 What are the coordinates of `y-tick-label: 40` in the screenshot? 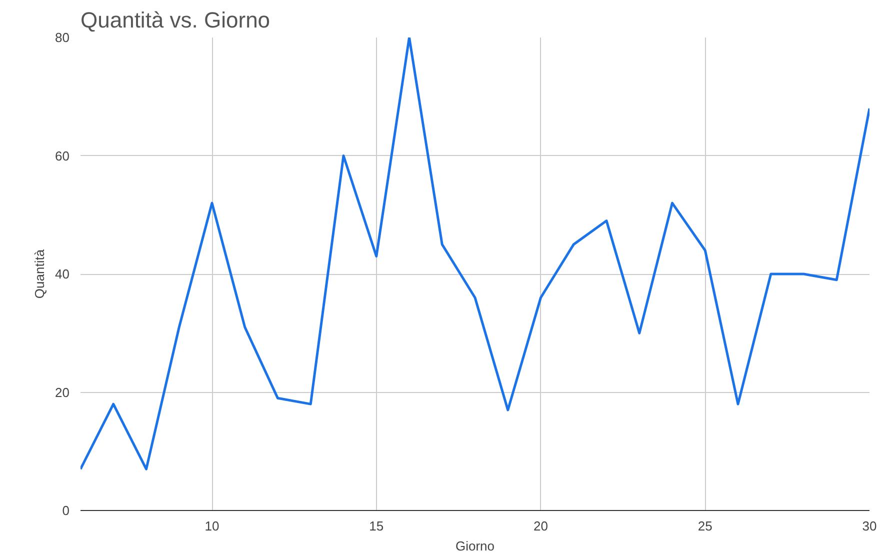 It's located at (62, 274).